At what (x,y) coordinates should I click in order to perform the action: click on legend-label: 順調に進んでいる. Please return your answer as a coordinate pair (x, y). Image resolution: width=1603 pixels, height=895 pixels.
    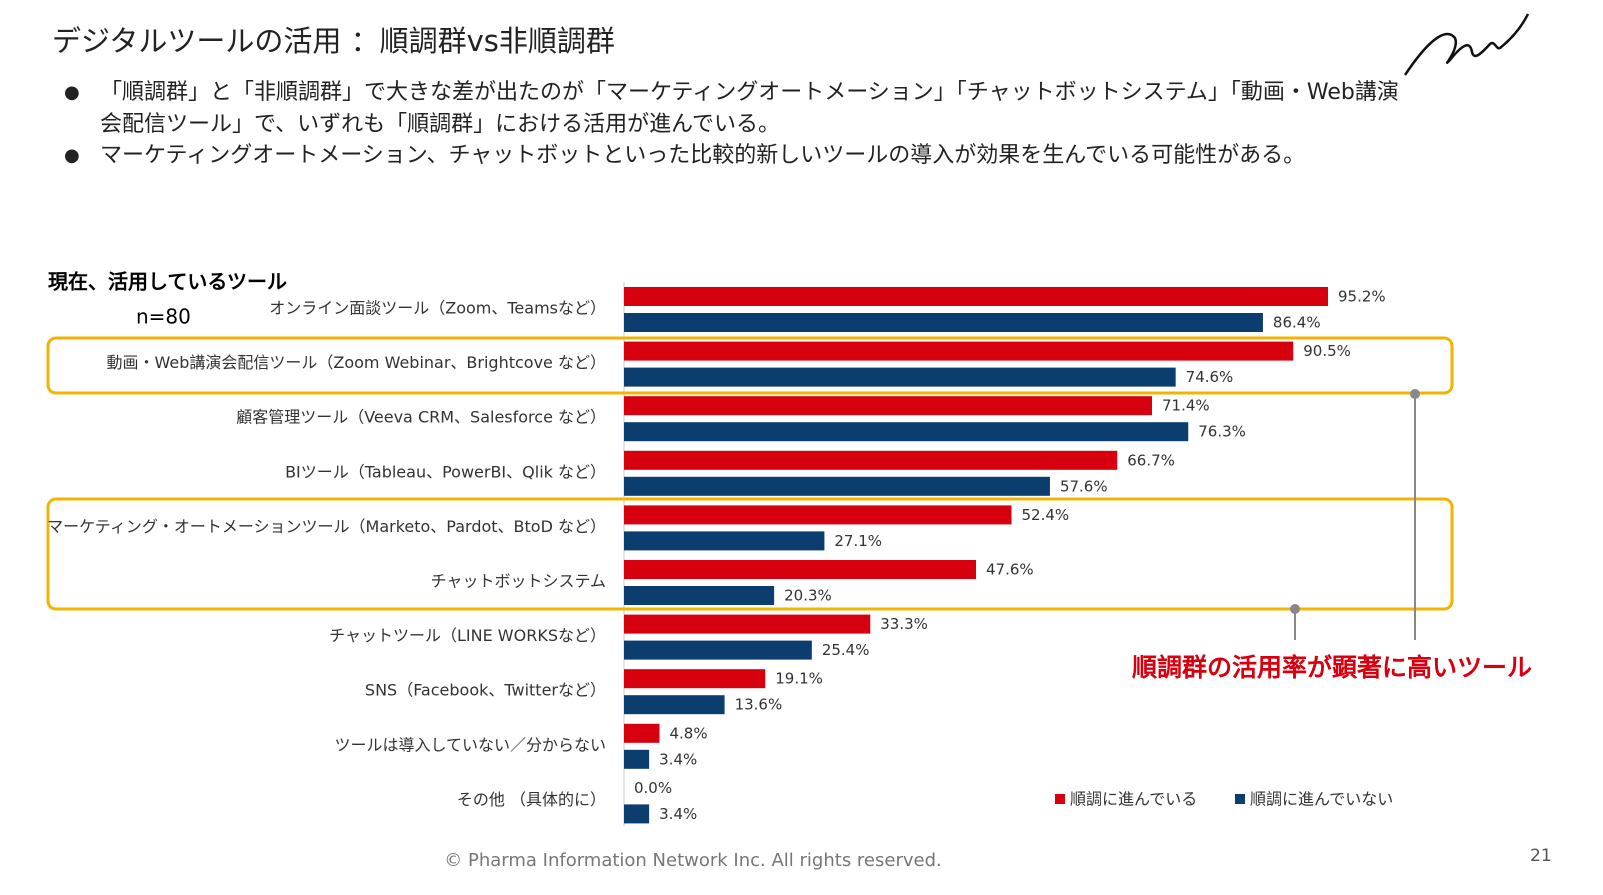
    Looking at the image, I should click on (1133, 799).